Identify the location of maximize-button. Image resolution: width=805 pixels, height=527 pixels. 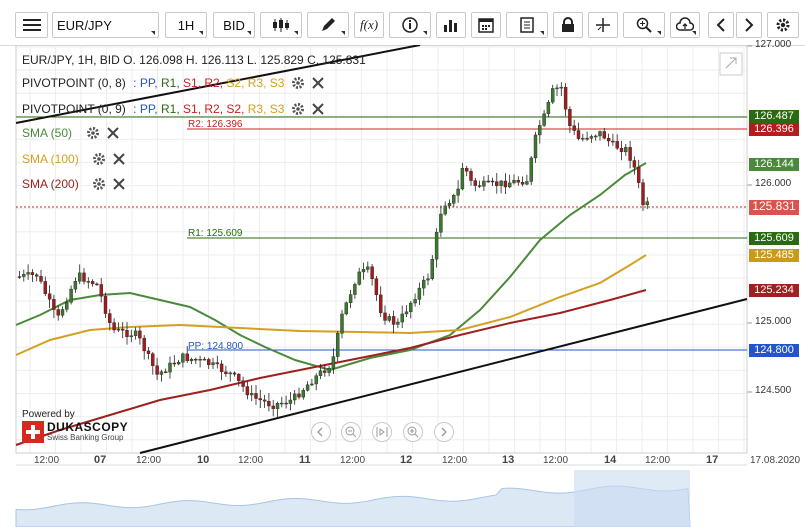
(731, 64).